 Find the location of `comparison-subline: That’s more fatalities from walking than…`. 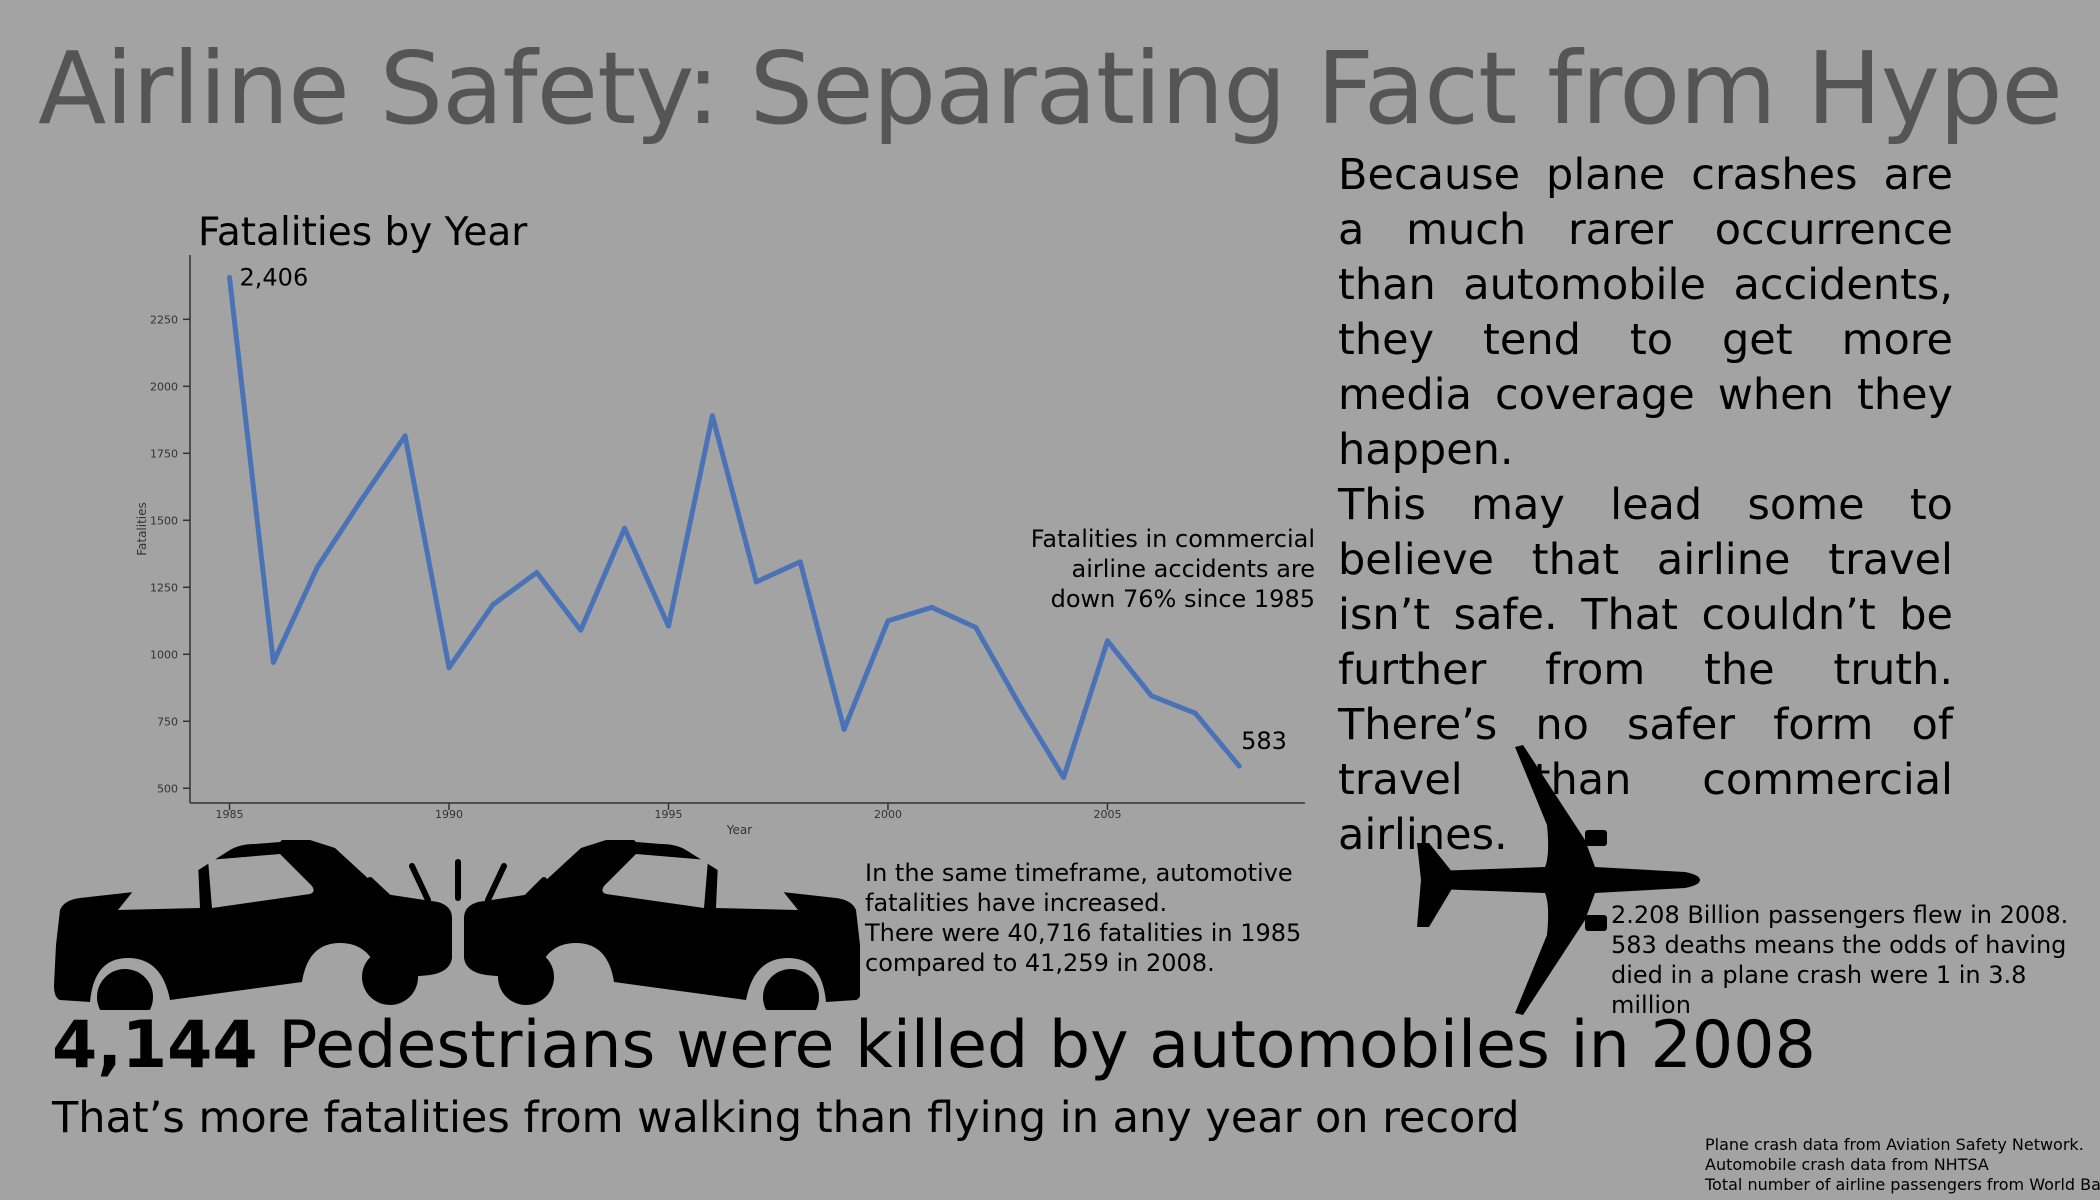

comparison-subline: That’s more fatalities from walking than… is located at coordinates (786, 1118).